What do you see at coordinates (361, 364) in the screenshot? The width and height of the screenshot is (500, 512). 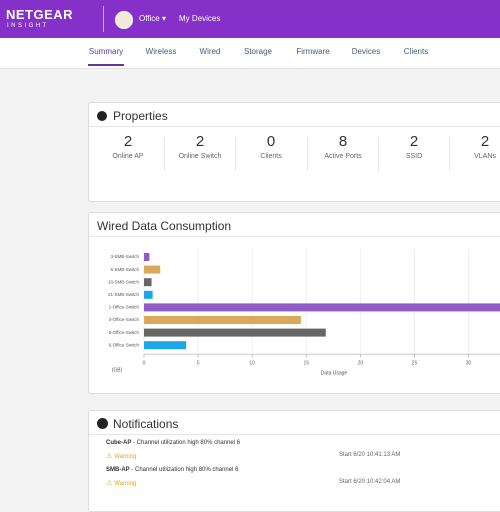 I see `x-tick-label: 20` at bounding box center [361, 364].